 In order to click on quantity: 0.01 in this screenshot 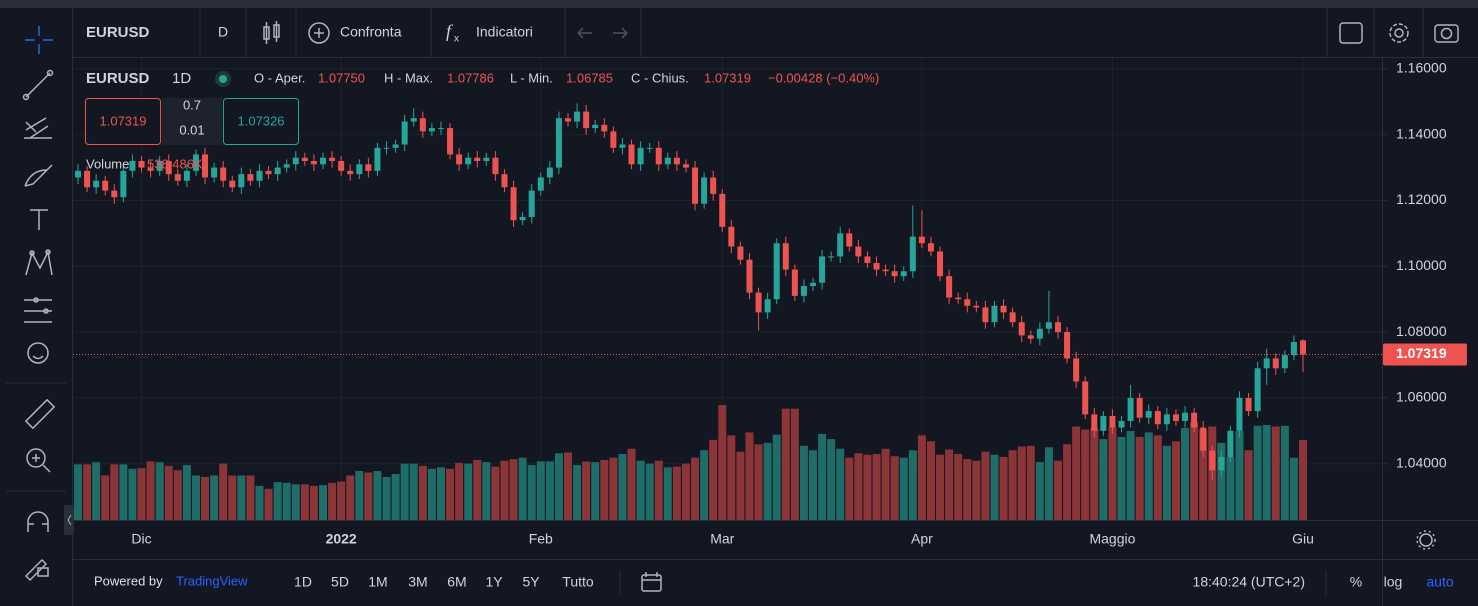, I will do `click(191, 129)`.